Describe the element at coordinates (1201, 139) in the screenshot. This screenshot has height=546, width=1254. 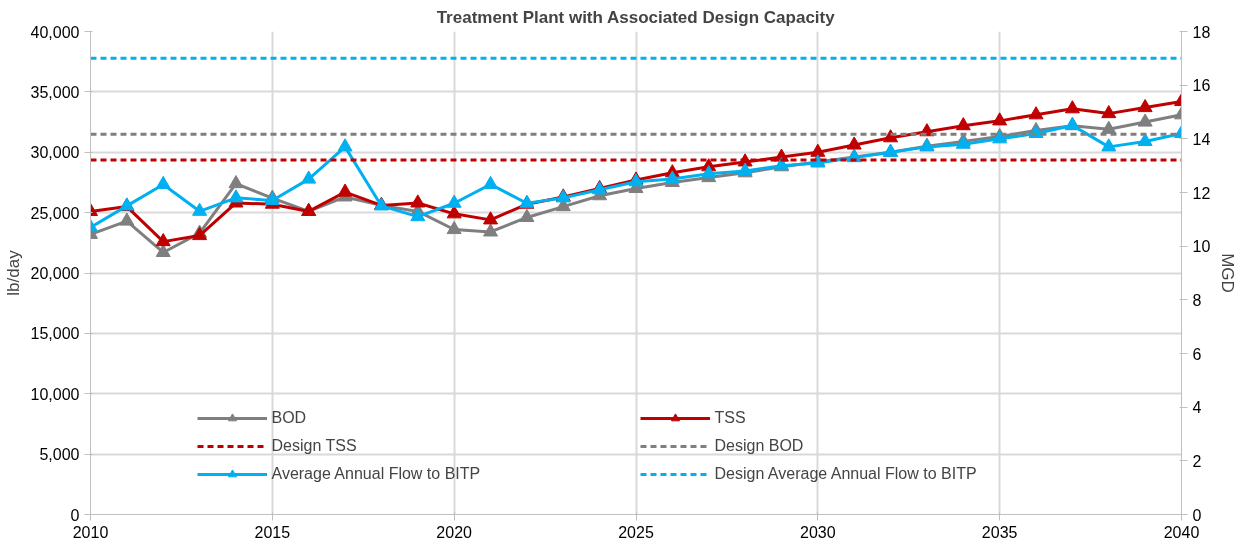
I see `y2-tick-label: 14` at that location.